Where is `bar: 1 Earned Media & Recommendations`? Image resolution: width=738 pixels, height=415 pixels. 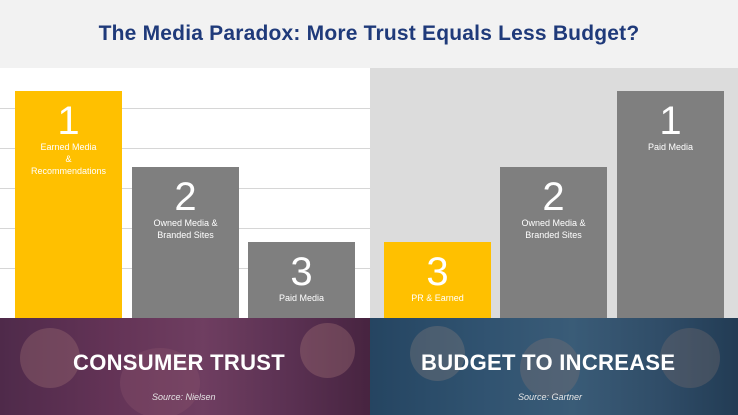
bar: 1 Earned Media & Recommendations is located at coordinates (68, 204).